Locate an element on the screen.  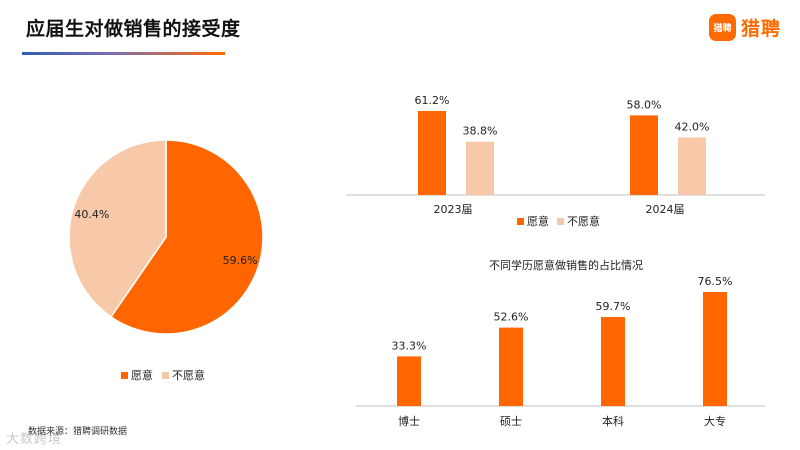
bar-label-edu-大专: 76.5% is located at coordinates (715, 281).